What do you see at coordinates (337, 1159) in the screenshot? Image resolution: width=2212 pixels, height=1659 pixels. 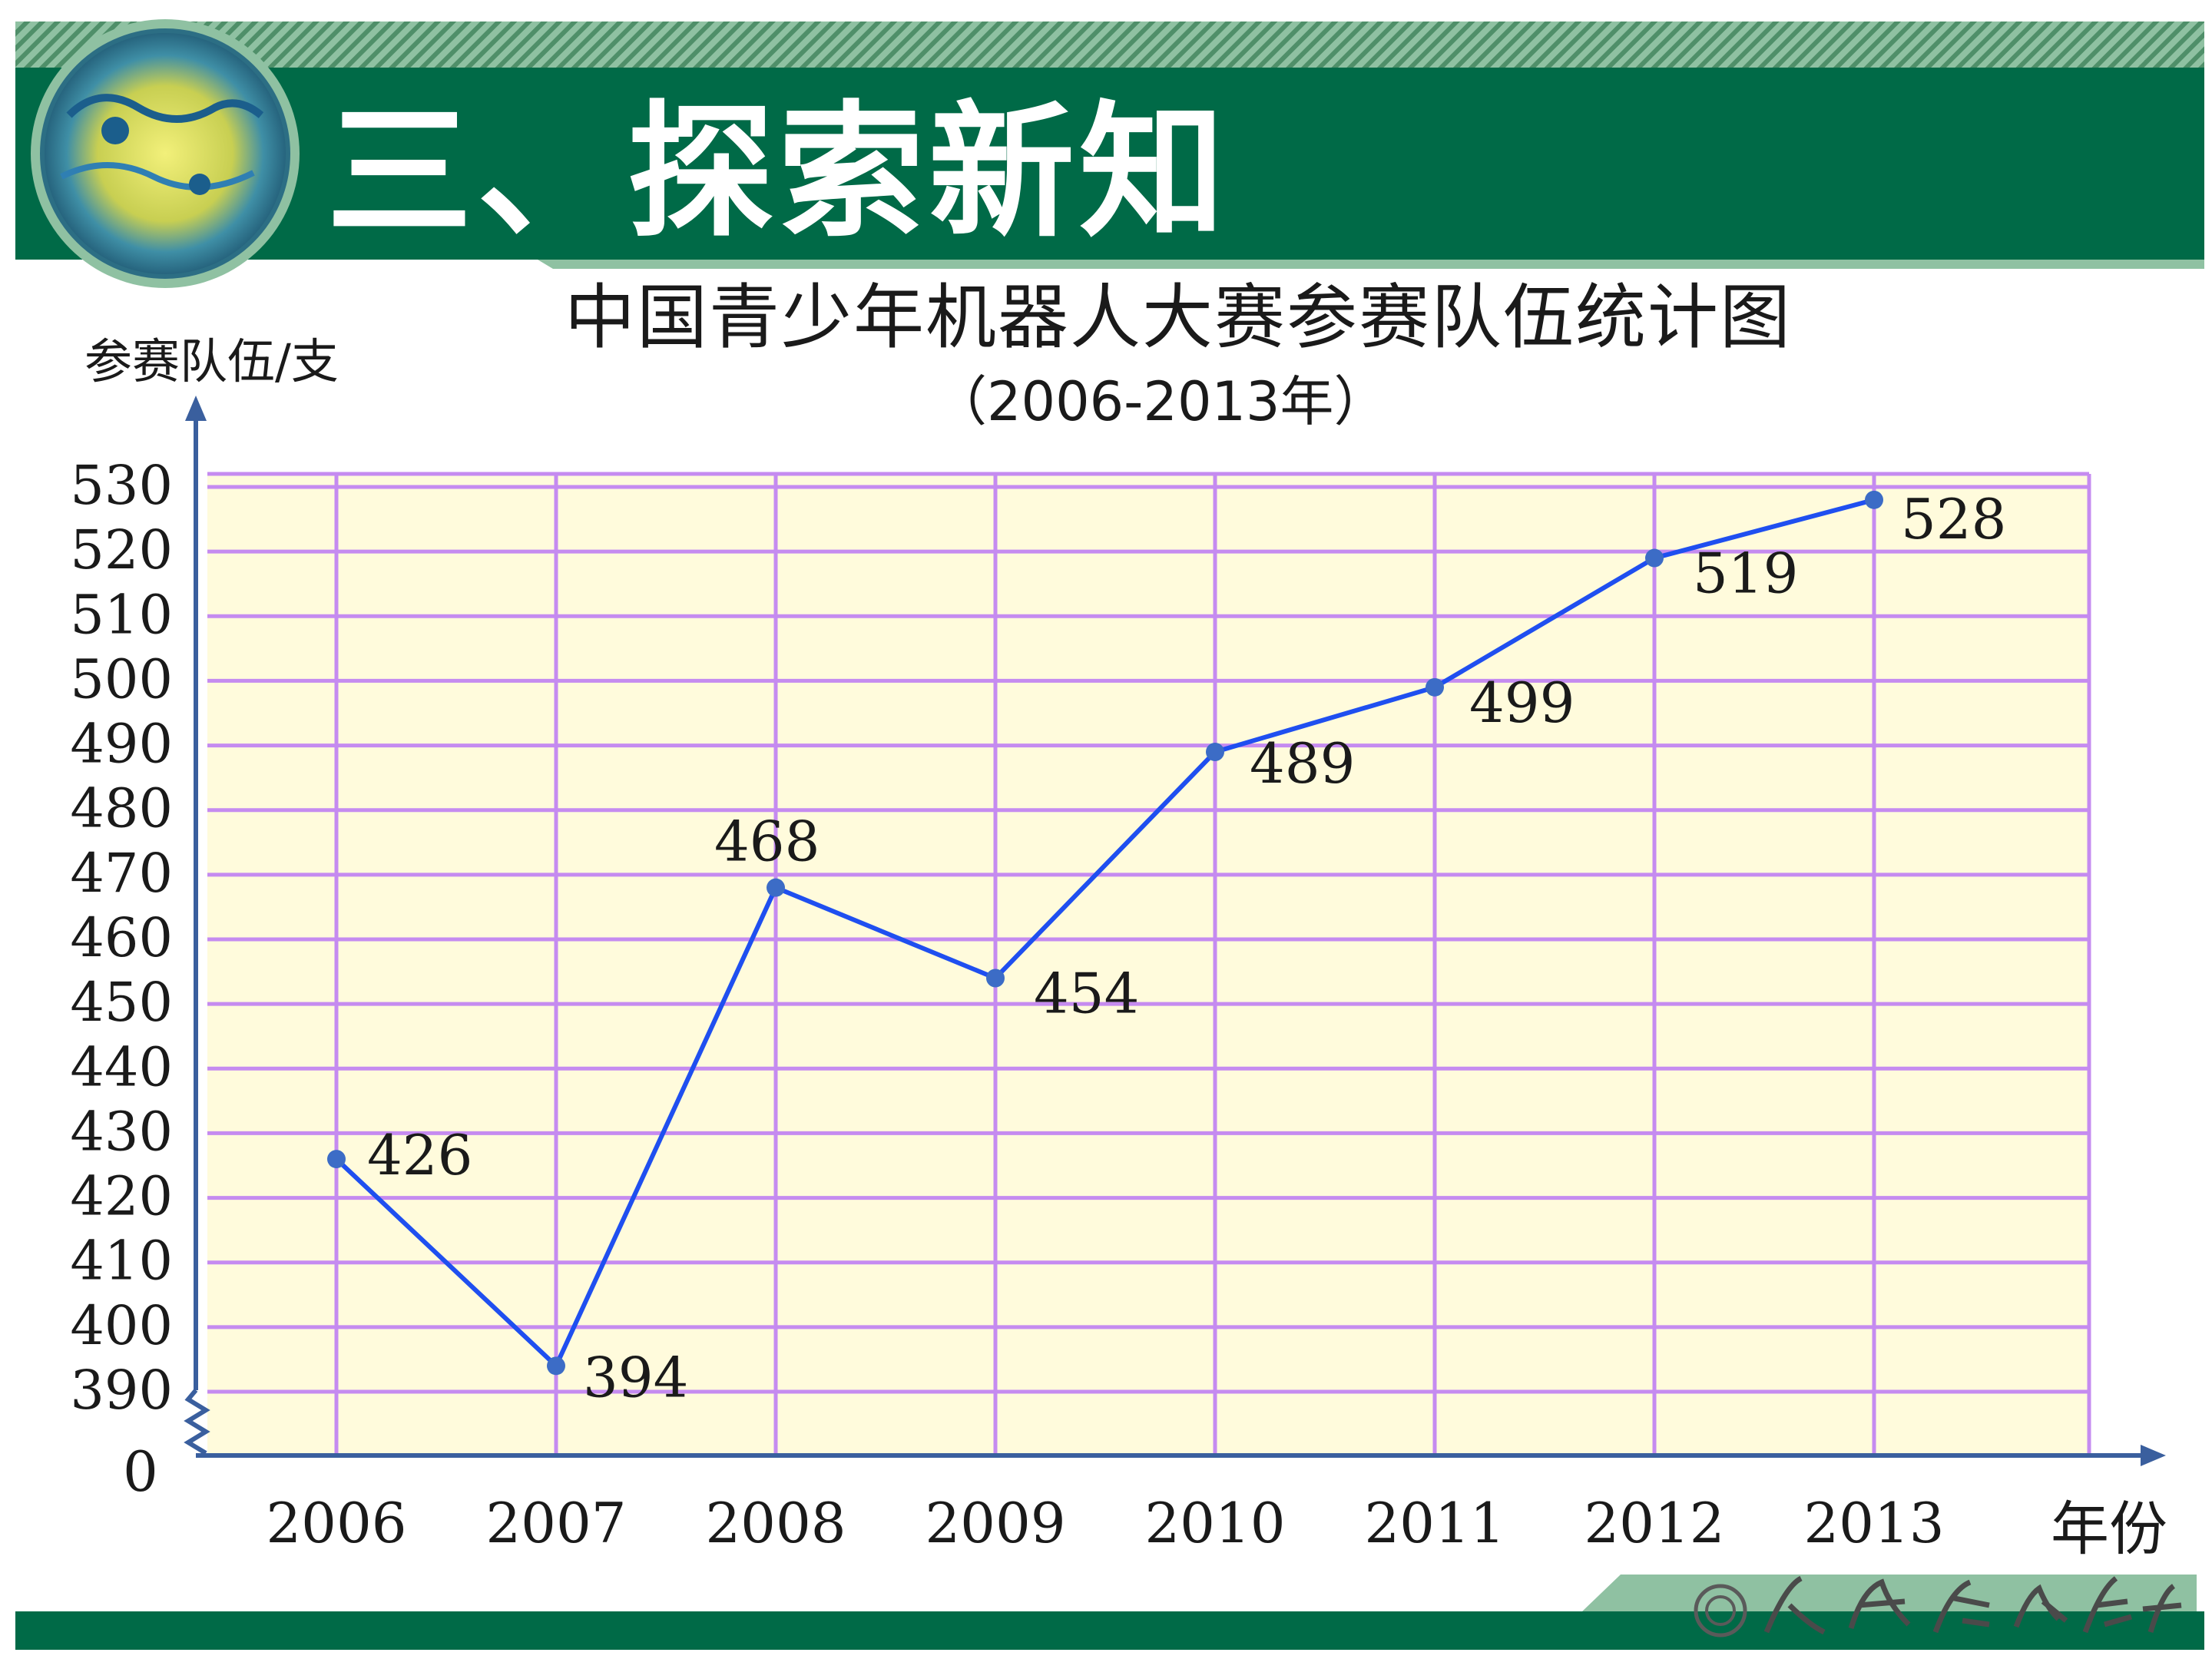 I see `data-point-2006` at bounding box center [337, 1159].